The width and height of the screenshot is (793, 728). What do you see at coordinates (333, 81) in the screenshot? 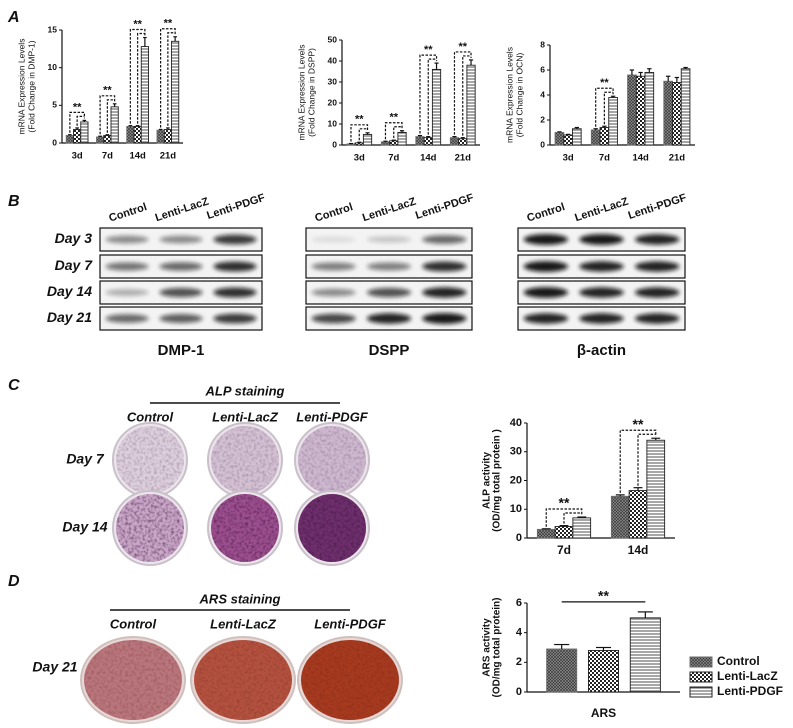
I see `y-tick-label: 30` at bounding box center [333, 81].